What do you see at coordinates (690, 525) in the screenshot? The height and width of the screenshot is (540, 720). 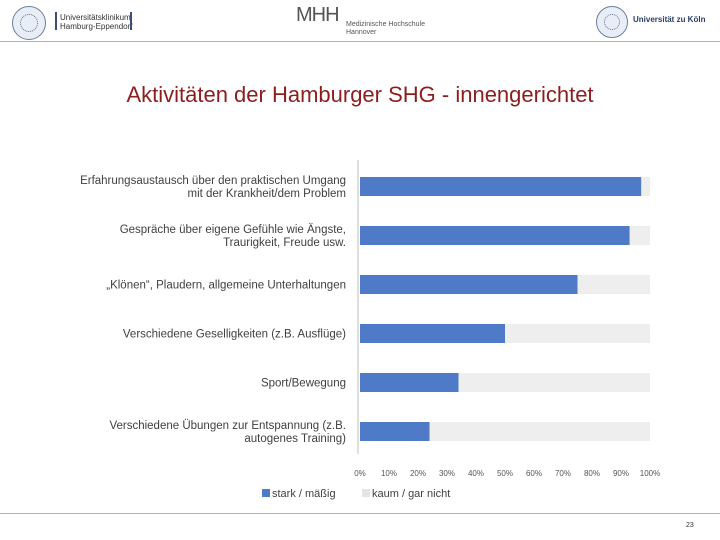 I see `page-number: 23` at bounding box center [690, 525].